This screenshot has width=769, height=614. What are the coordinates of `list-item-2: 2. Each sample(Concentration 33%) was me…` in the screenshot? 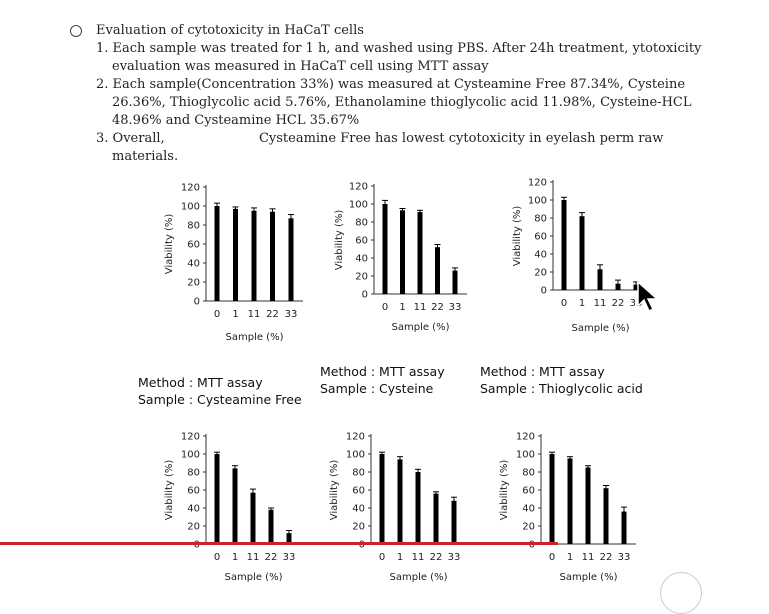 It's located at (394, 102).